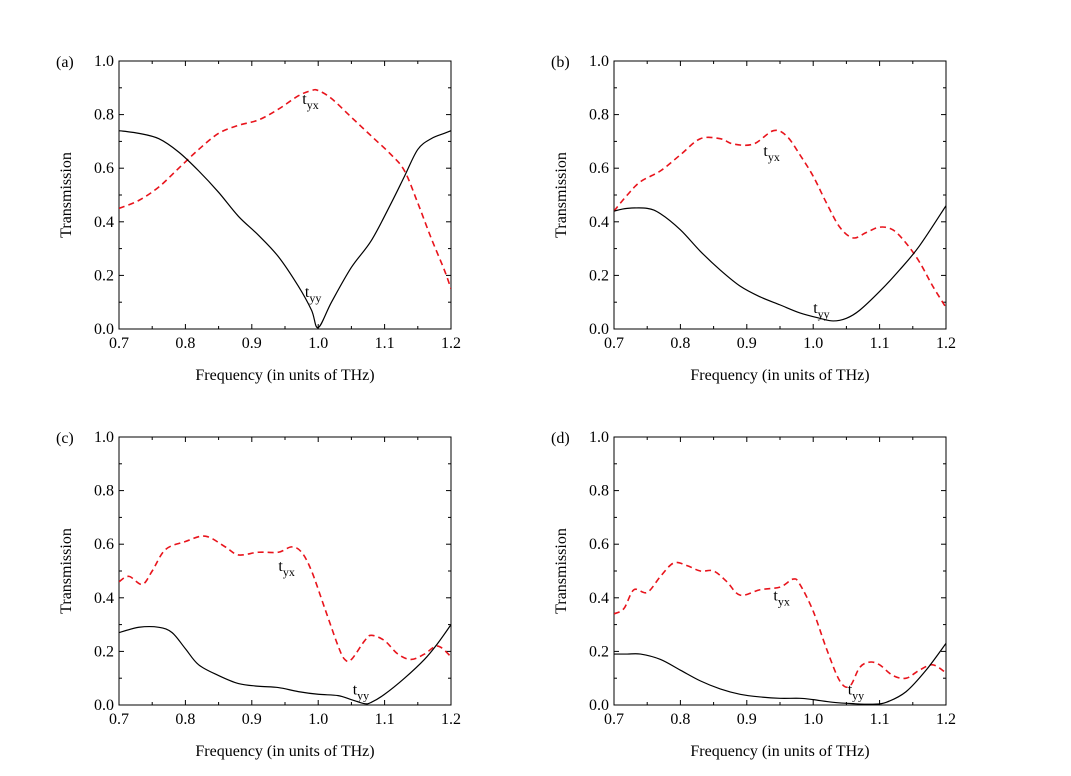 This screenshot has height=776, width=1071. I want to click on panel-label: (c), so click(65, 438).